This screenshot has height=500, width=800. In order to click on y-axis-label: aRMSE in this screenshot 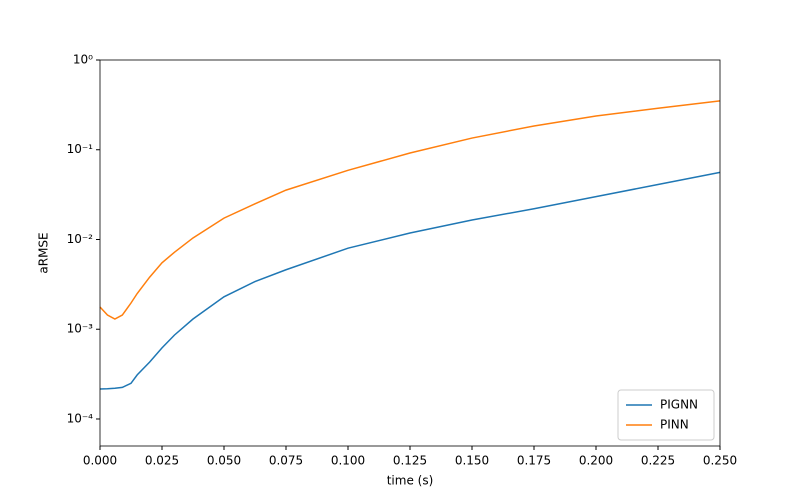, I will do `click(44, 252)`.